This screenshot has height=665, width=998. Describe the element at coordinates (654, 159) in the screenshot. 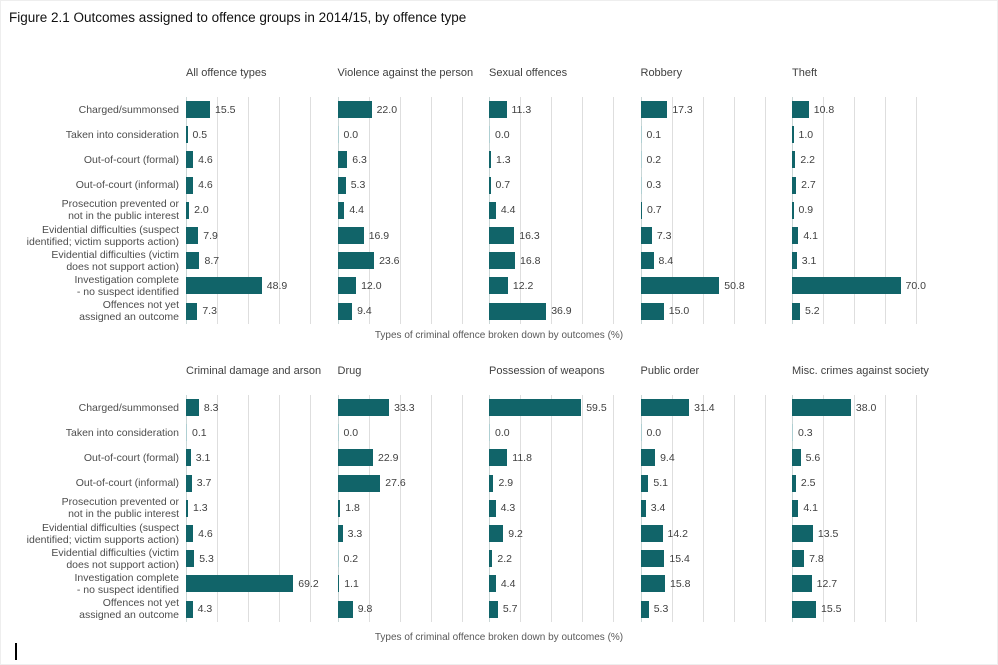

I see `bar-value-label: 0.2` at that location.